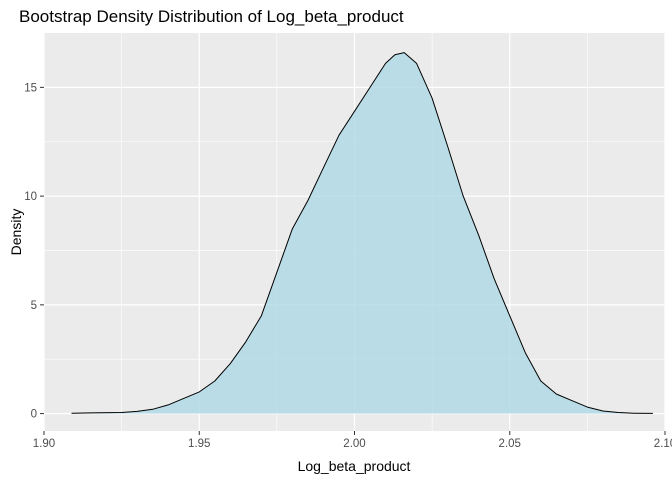 This screenshot has width=672, height=480. Describe the element at coordinates (34, 415) in the screenshot. I see `y-tick-label: 0` at that location.